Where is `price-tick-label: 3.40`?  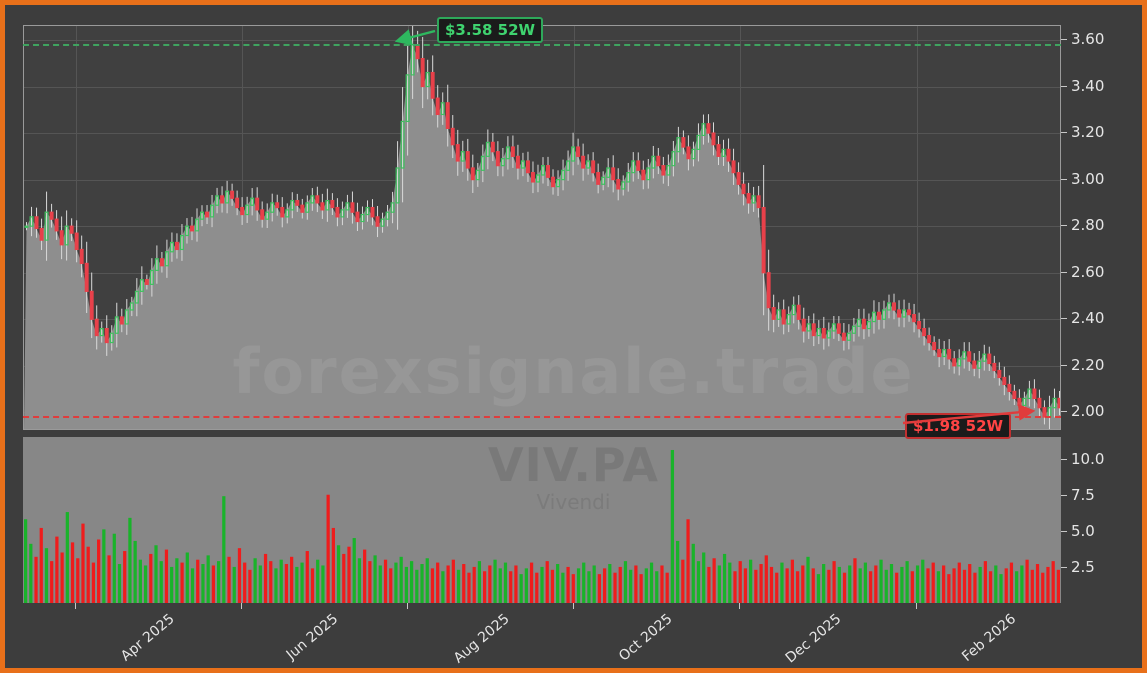 price-tick-label: 3.40 is located at coordinates (1088, 85).